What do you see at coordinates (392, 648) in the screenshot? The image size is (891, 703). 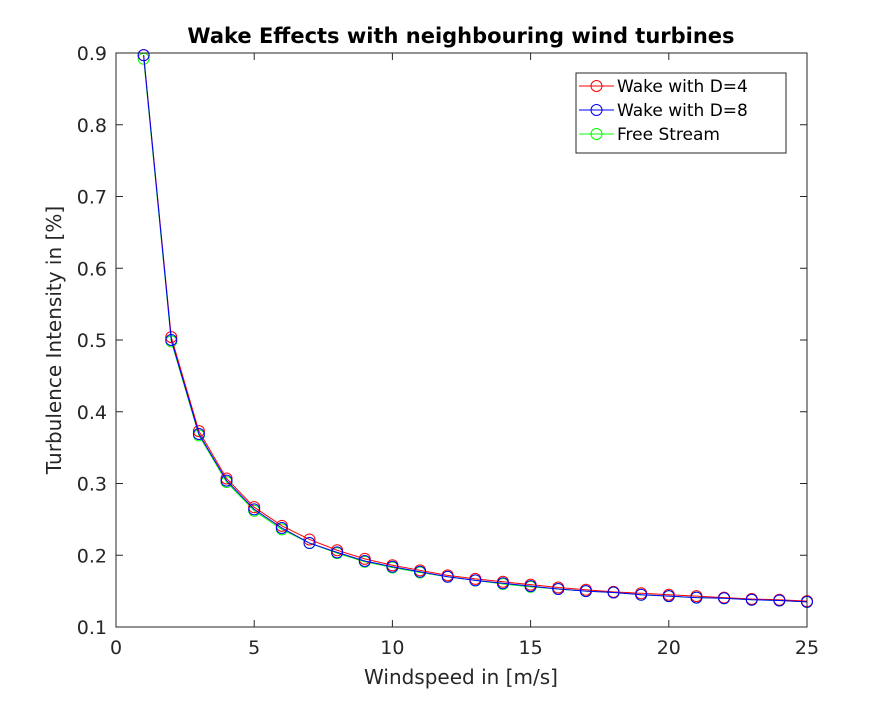 I see `x-tick-label: 10` at bounding box center [392, 648].